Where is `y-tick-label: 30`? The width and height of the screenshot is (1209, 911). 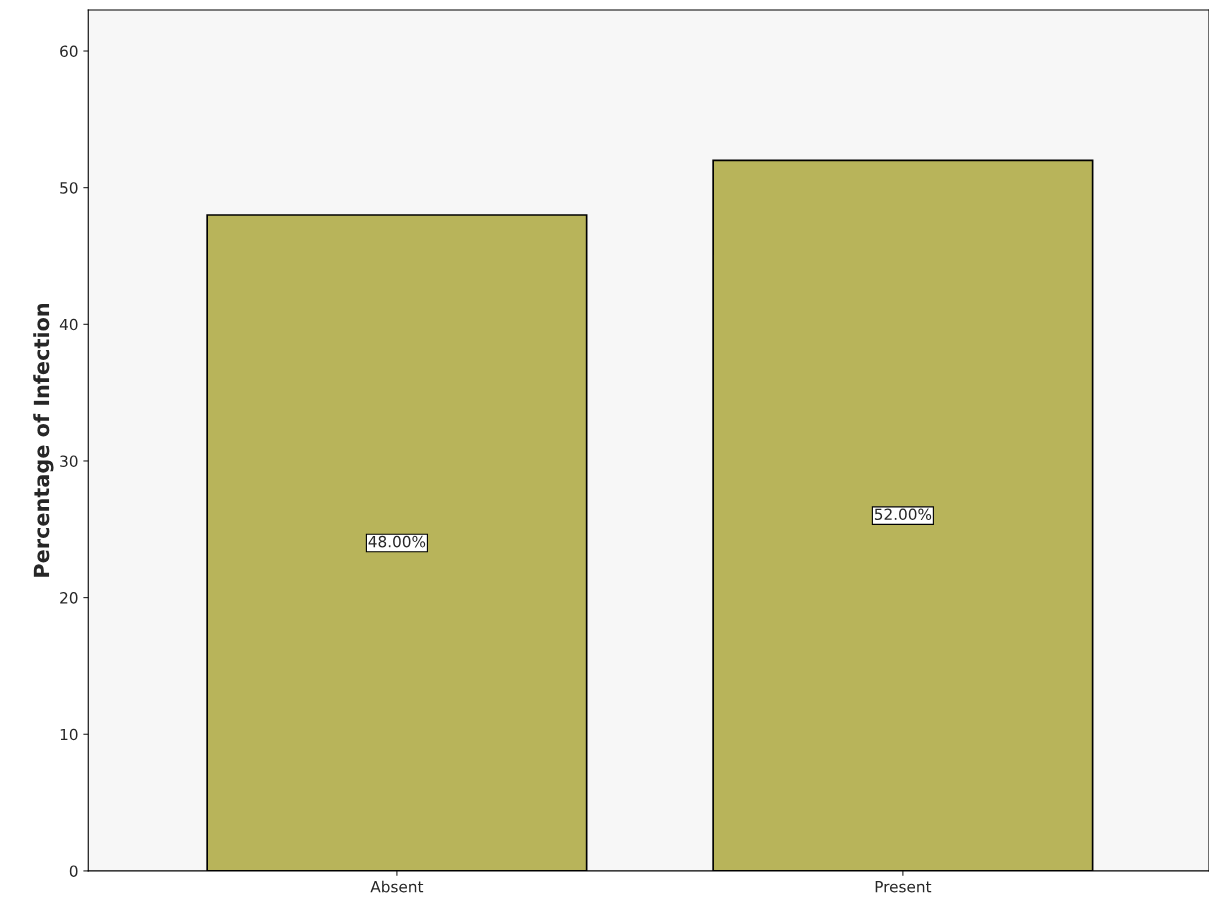 y-tick-label: 30 is located at coordinates (69, 461).